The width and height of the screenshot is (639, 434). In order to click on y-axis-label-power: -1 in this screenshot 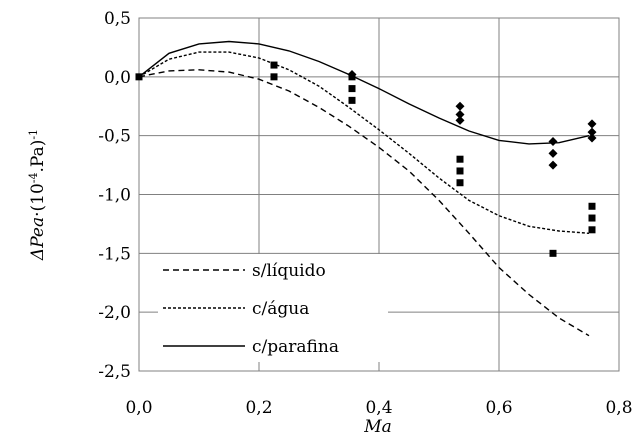, I will do `click(33, 134)`.